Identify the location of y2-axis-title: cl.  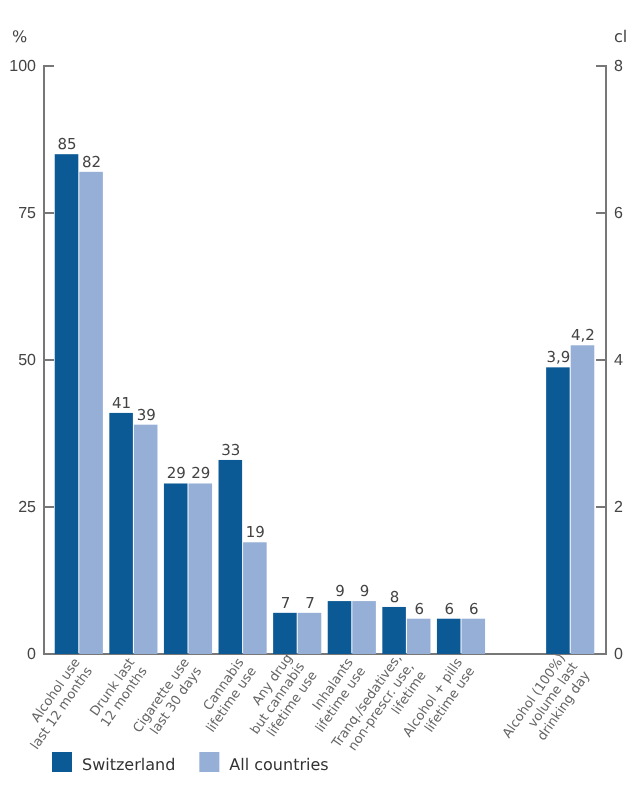
(621, 37).